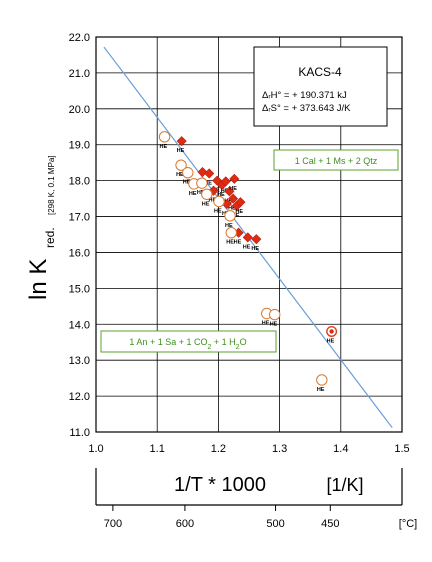 Image resolution: width=432 pixels, height=562 pixels. What do you see at coordinates (157, 449) in the screenshot?
I see `x-tick-label: 1.1` at bounding box center [157, 449].